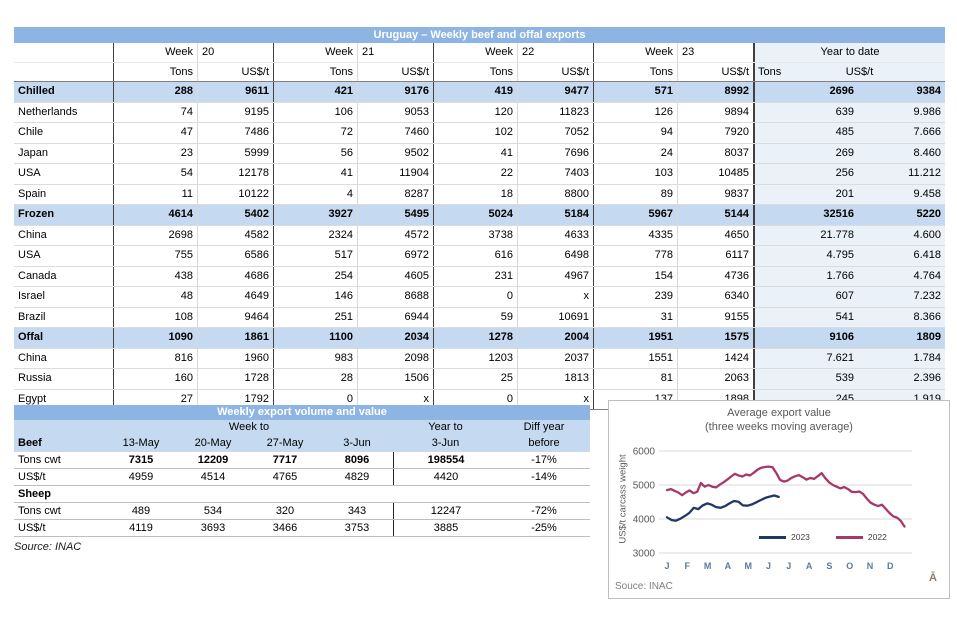 This screenshot has height=632, width=957. Describe the element at coordinates (666, 566) in the screenshot. I see `svg-text: J` at that location.